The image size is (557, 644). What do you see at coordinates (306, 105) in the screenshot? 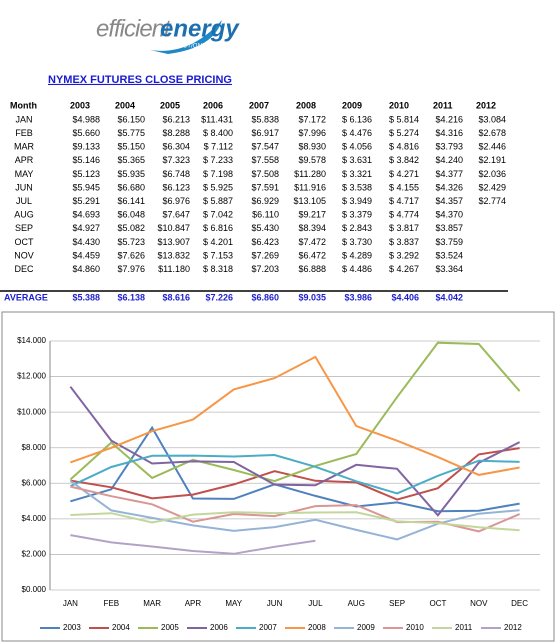
I see `column-header: 2008` at bounding box center [306, 105].